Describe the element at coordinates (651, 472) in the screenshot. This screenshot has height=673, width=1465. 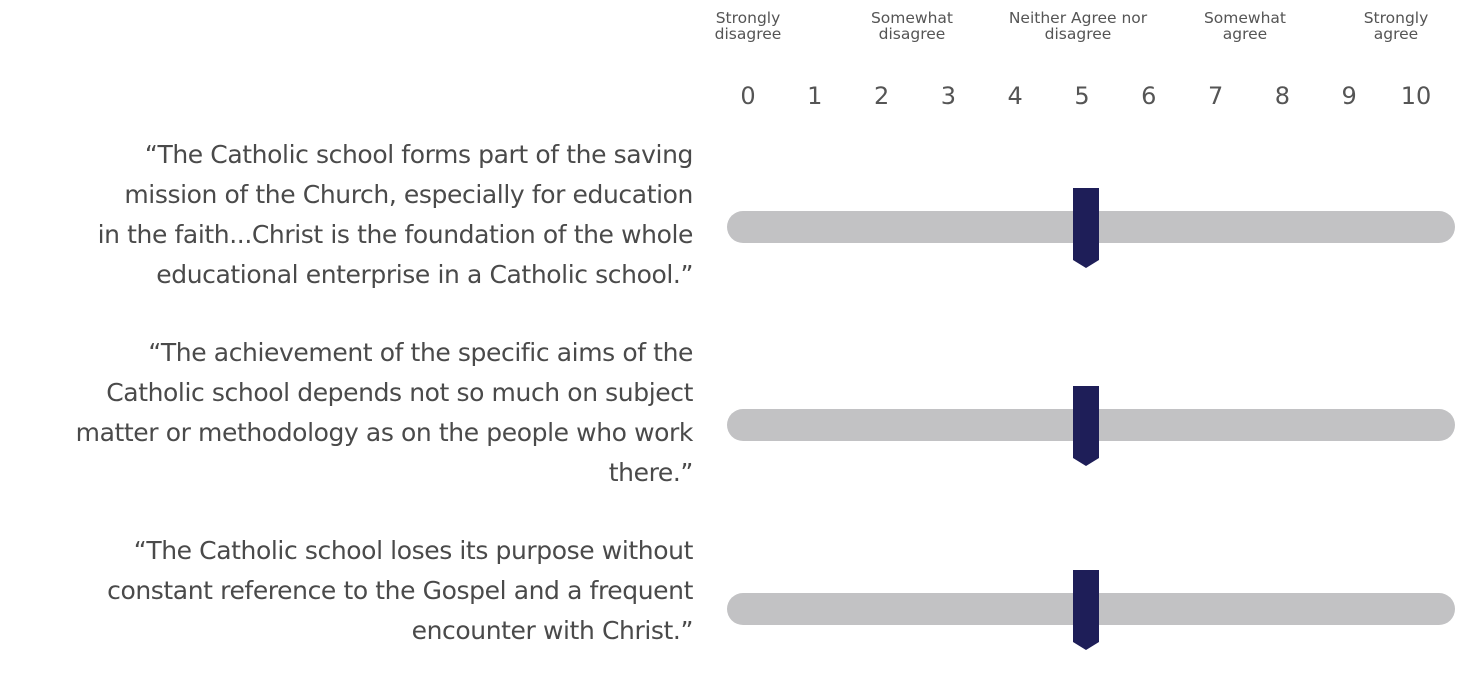
I see `statement-line: there.”` at that location.